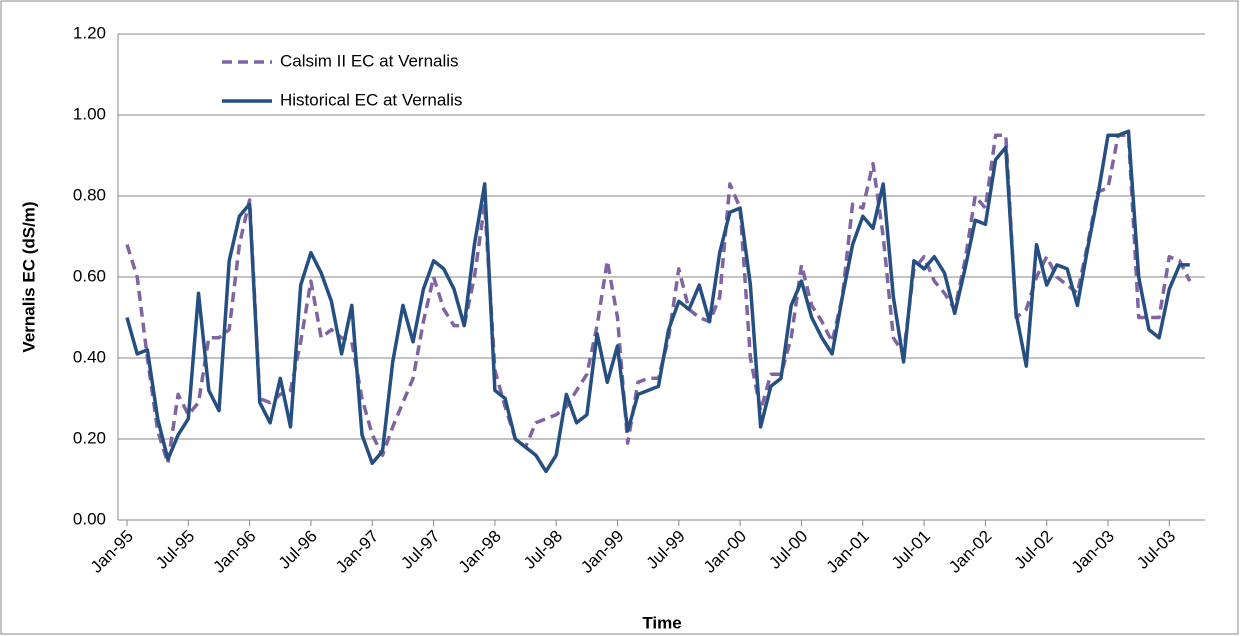 The height and width of the screenshot is (636, 1240). I want to click on y-tick-label: 0.00, so click(89, 518).